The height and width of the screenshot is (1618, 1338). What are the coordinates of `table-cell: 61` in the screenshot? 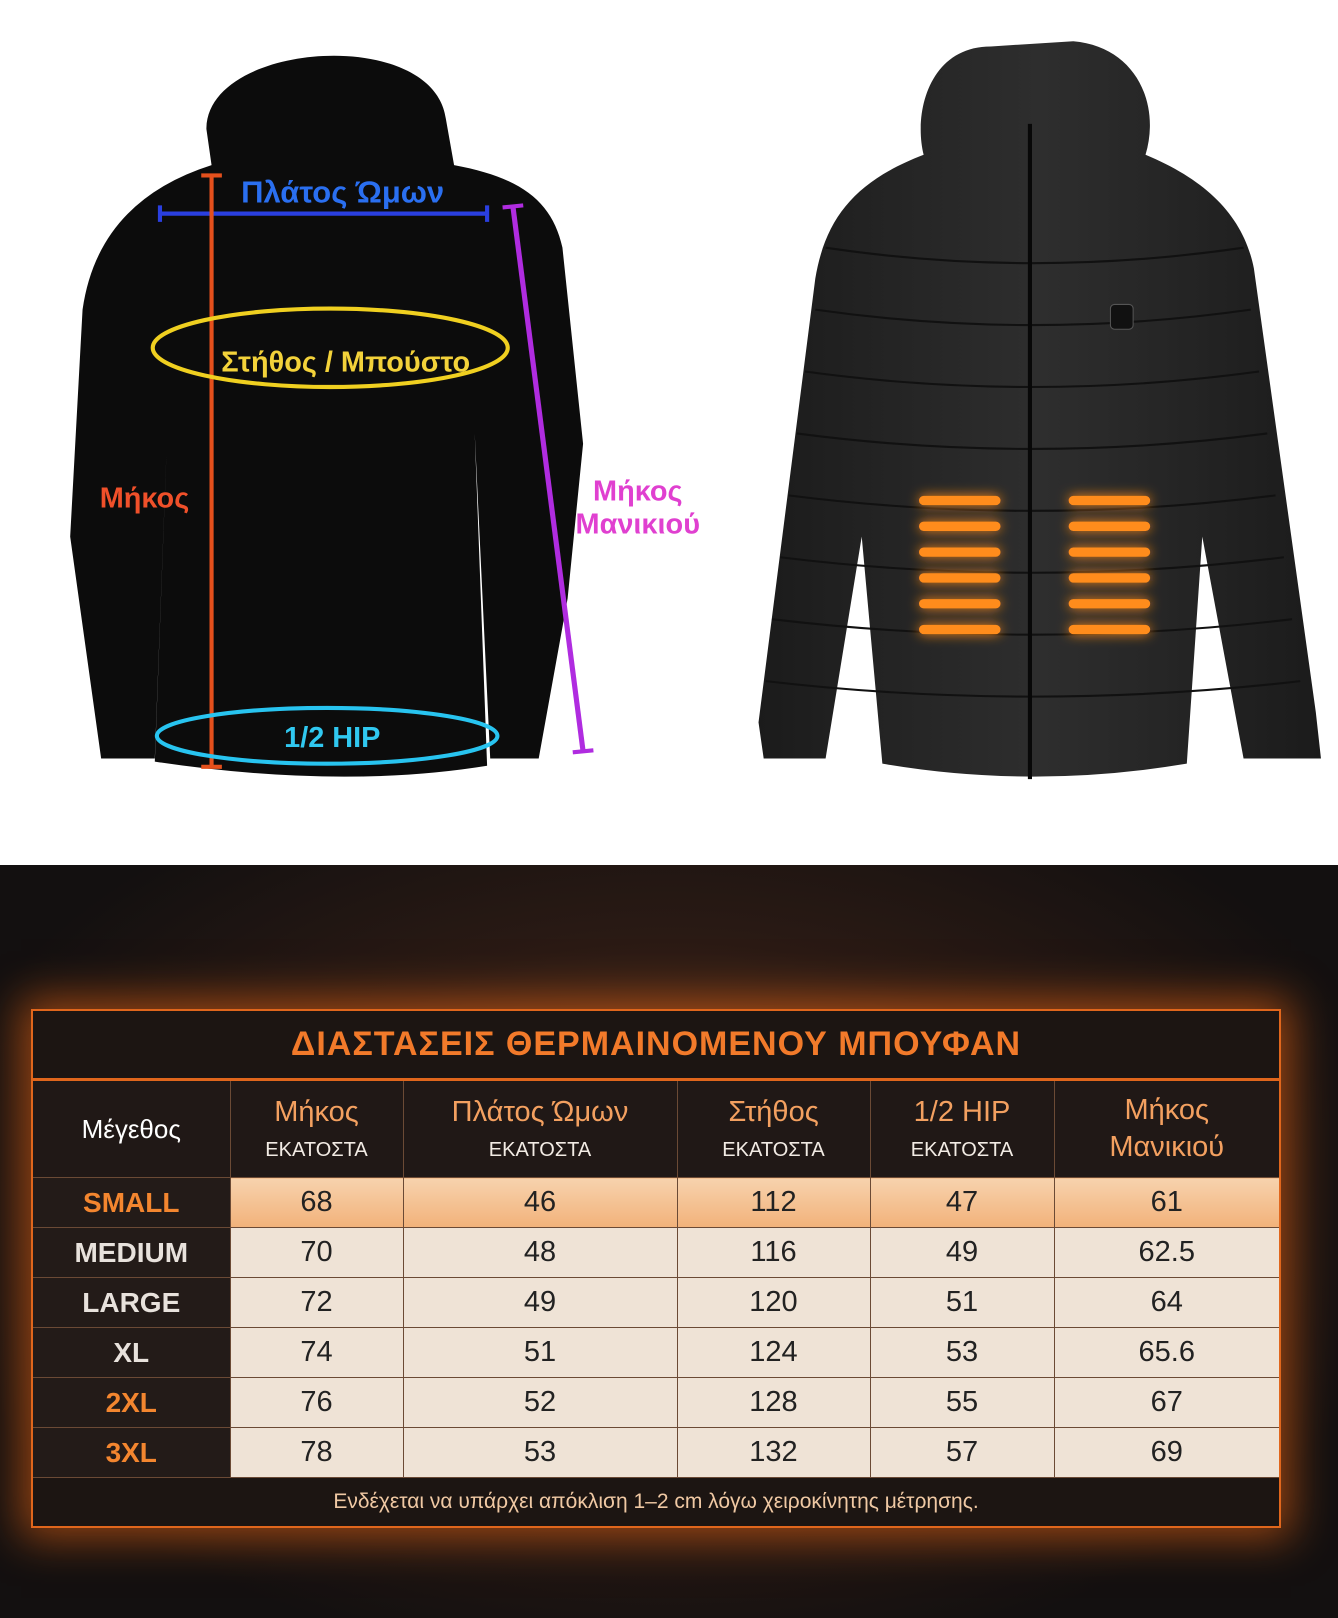 It's located at (1167, 1202).